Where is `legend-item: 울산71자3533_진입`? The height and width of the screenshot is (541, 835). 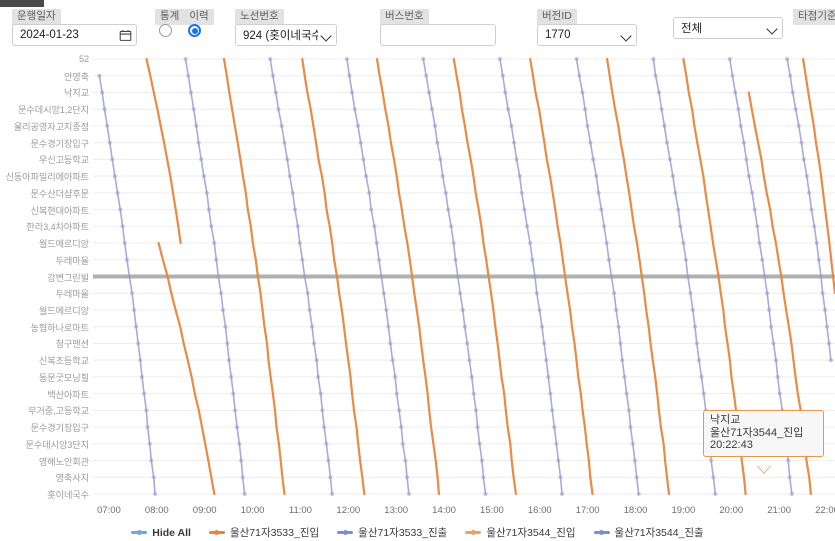
legend-item: 울산71자3533_진입 is located at coordinates (263, 532).